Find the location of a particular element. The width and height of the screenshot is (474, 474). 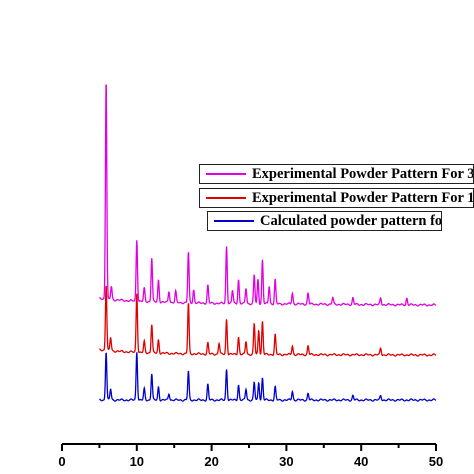

legend-line-red-icon is located at coordinates (226, 198).